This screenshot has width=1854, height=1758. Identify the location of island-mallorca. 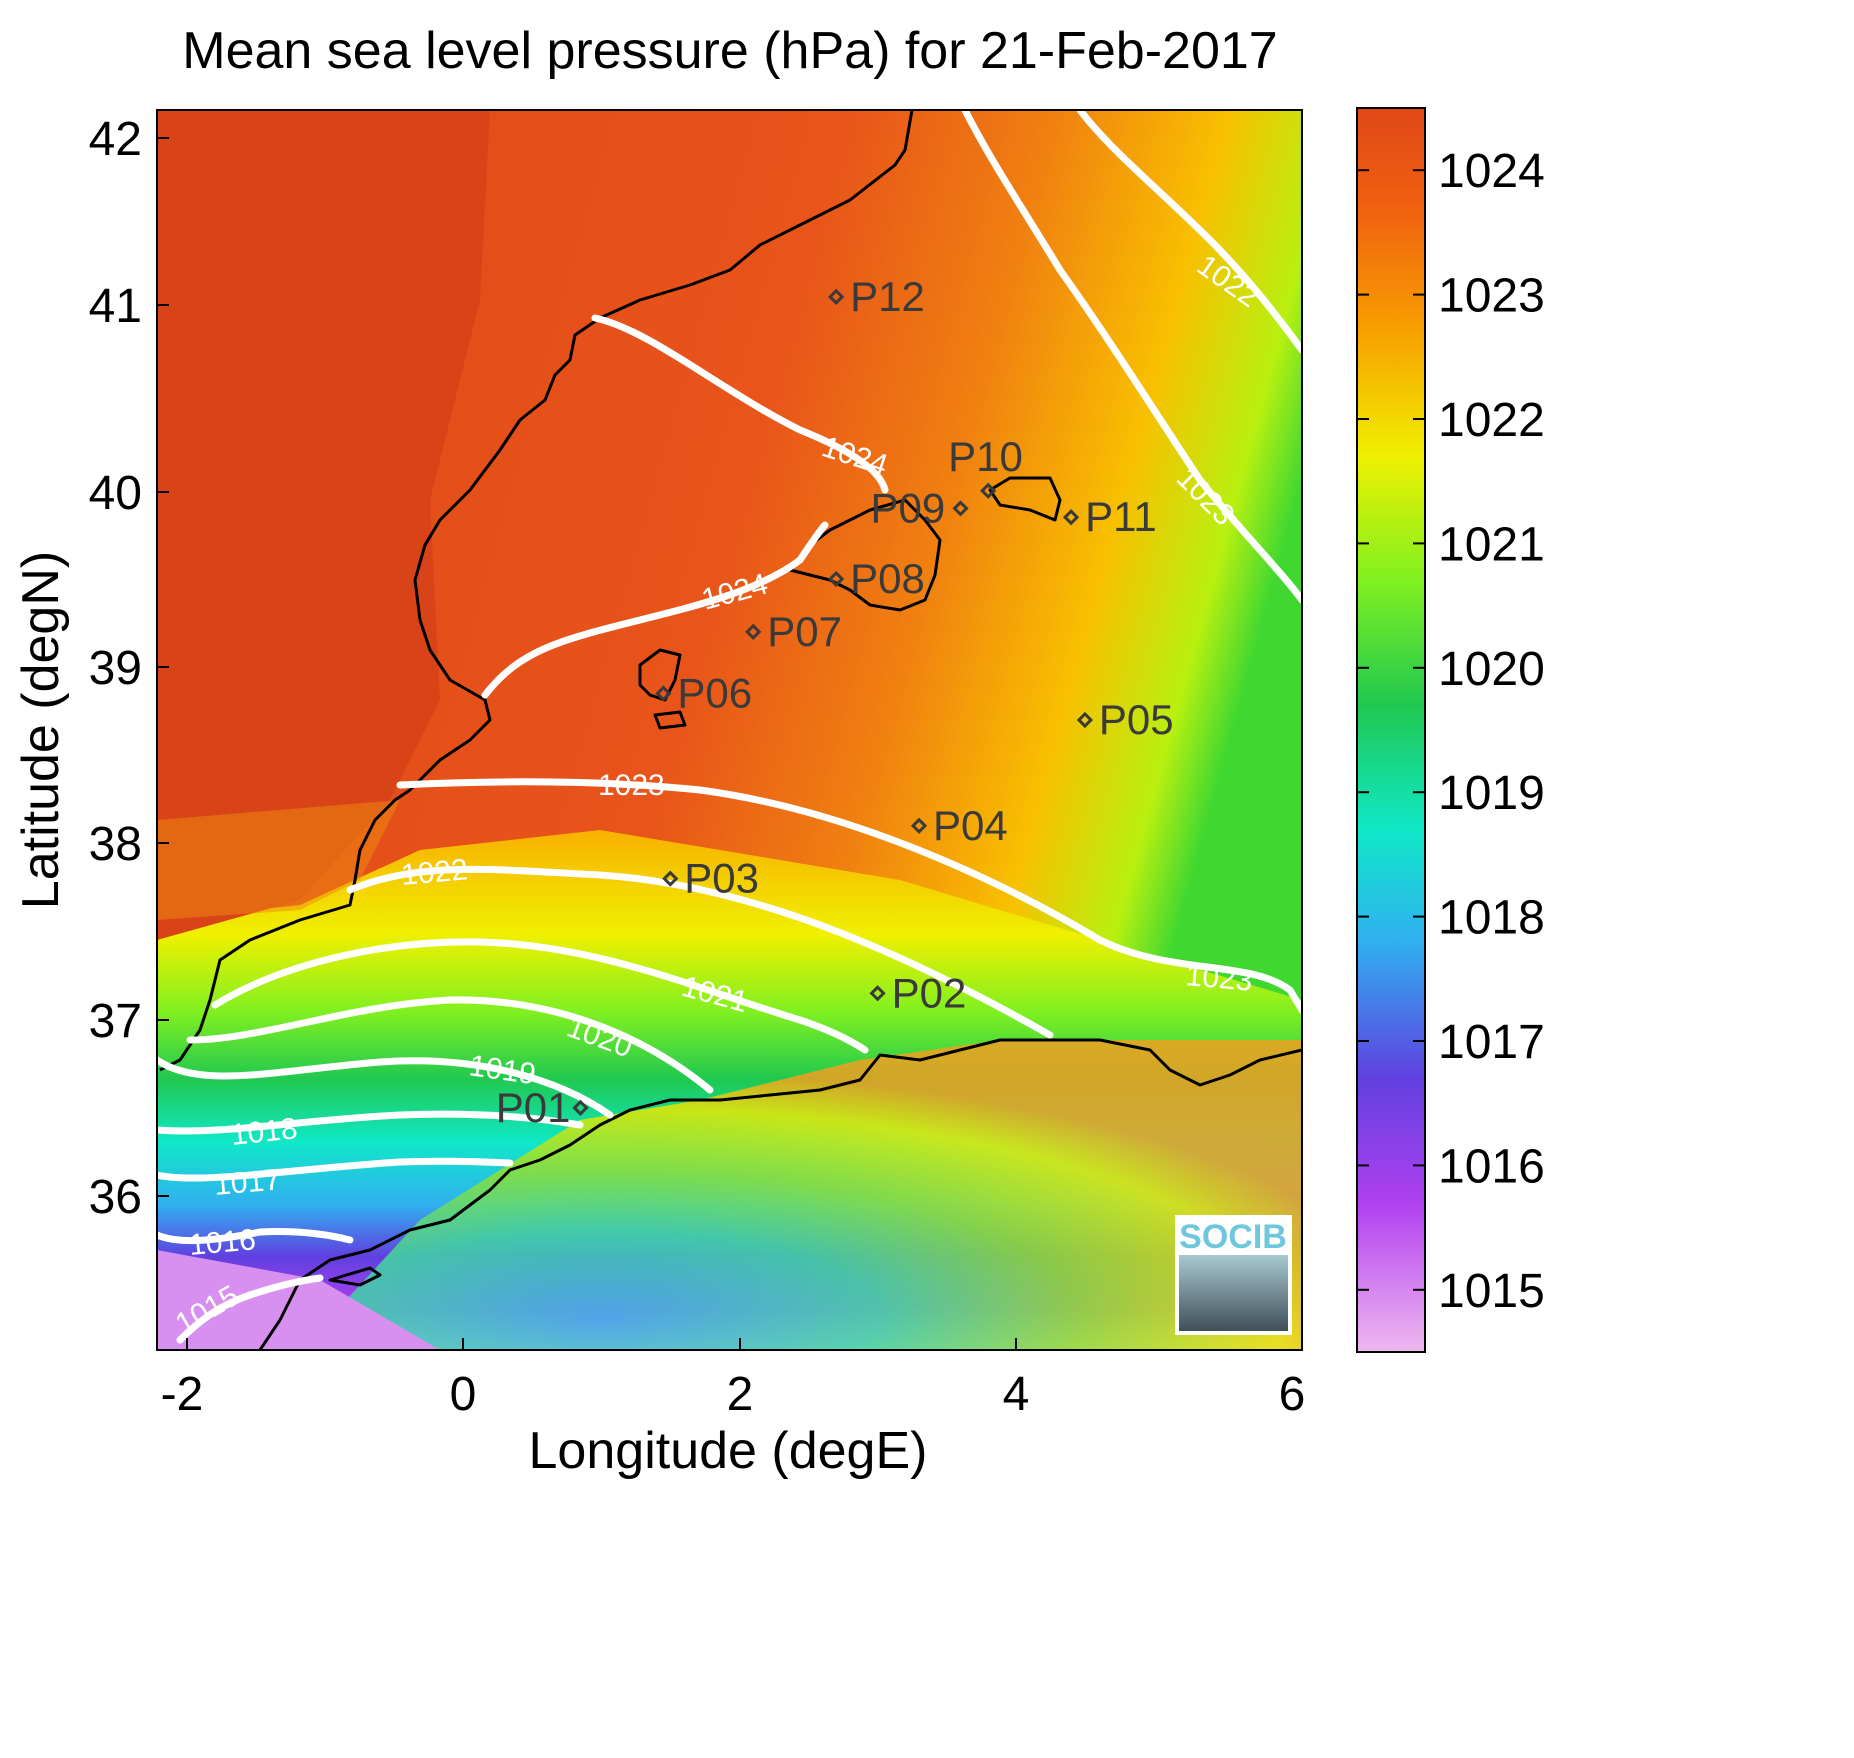
(865, 555).